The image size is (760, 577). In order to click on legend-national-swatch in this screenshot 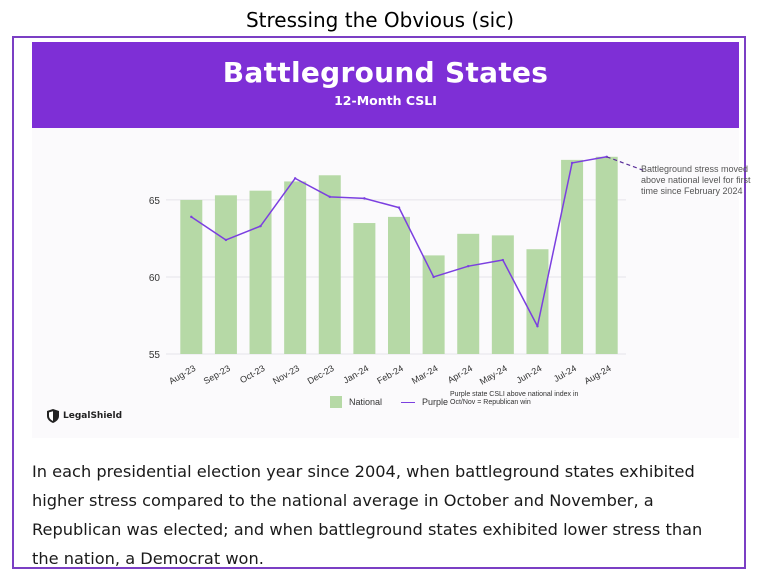, I will do `click(336, 402)`.